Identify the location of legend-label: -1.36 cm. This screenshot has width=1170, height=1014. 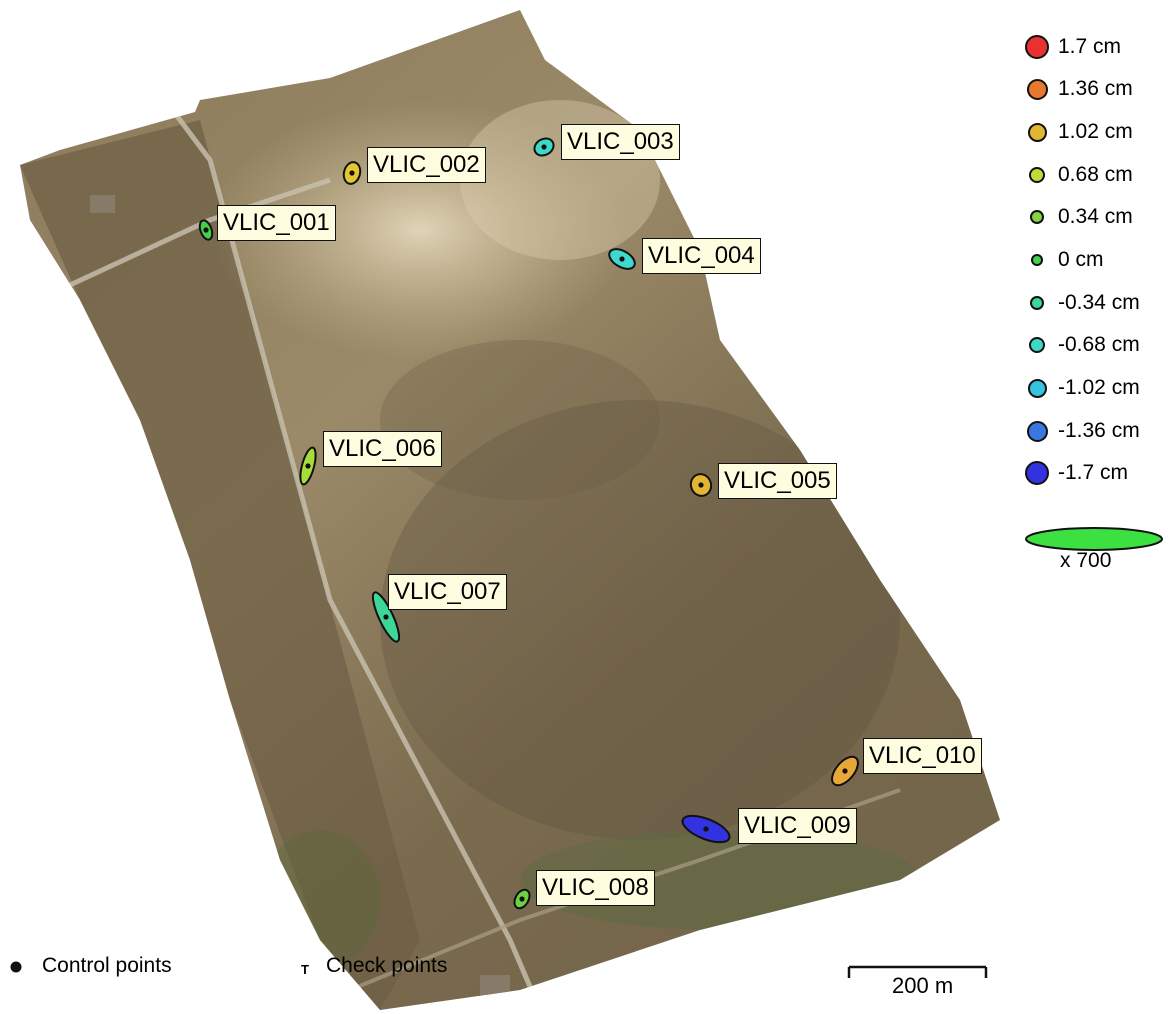
(1099, 430).